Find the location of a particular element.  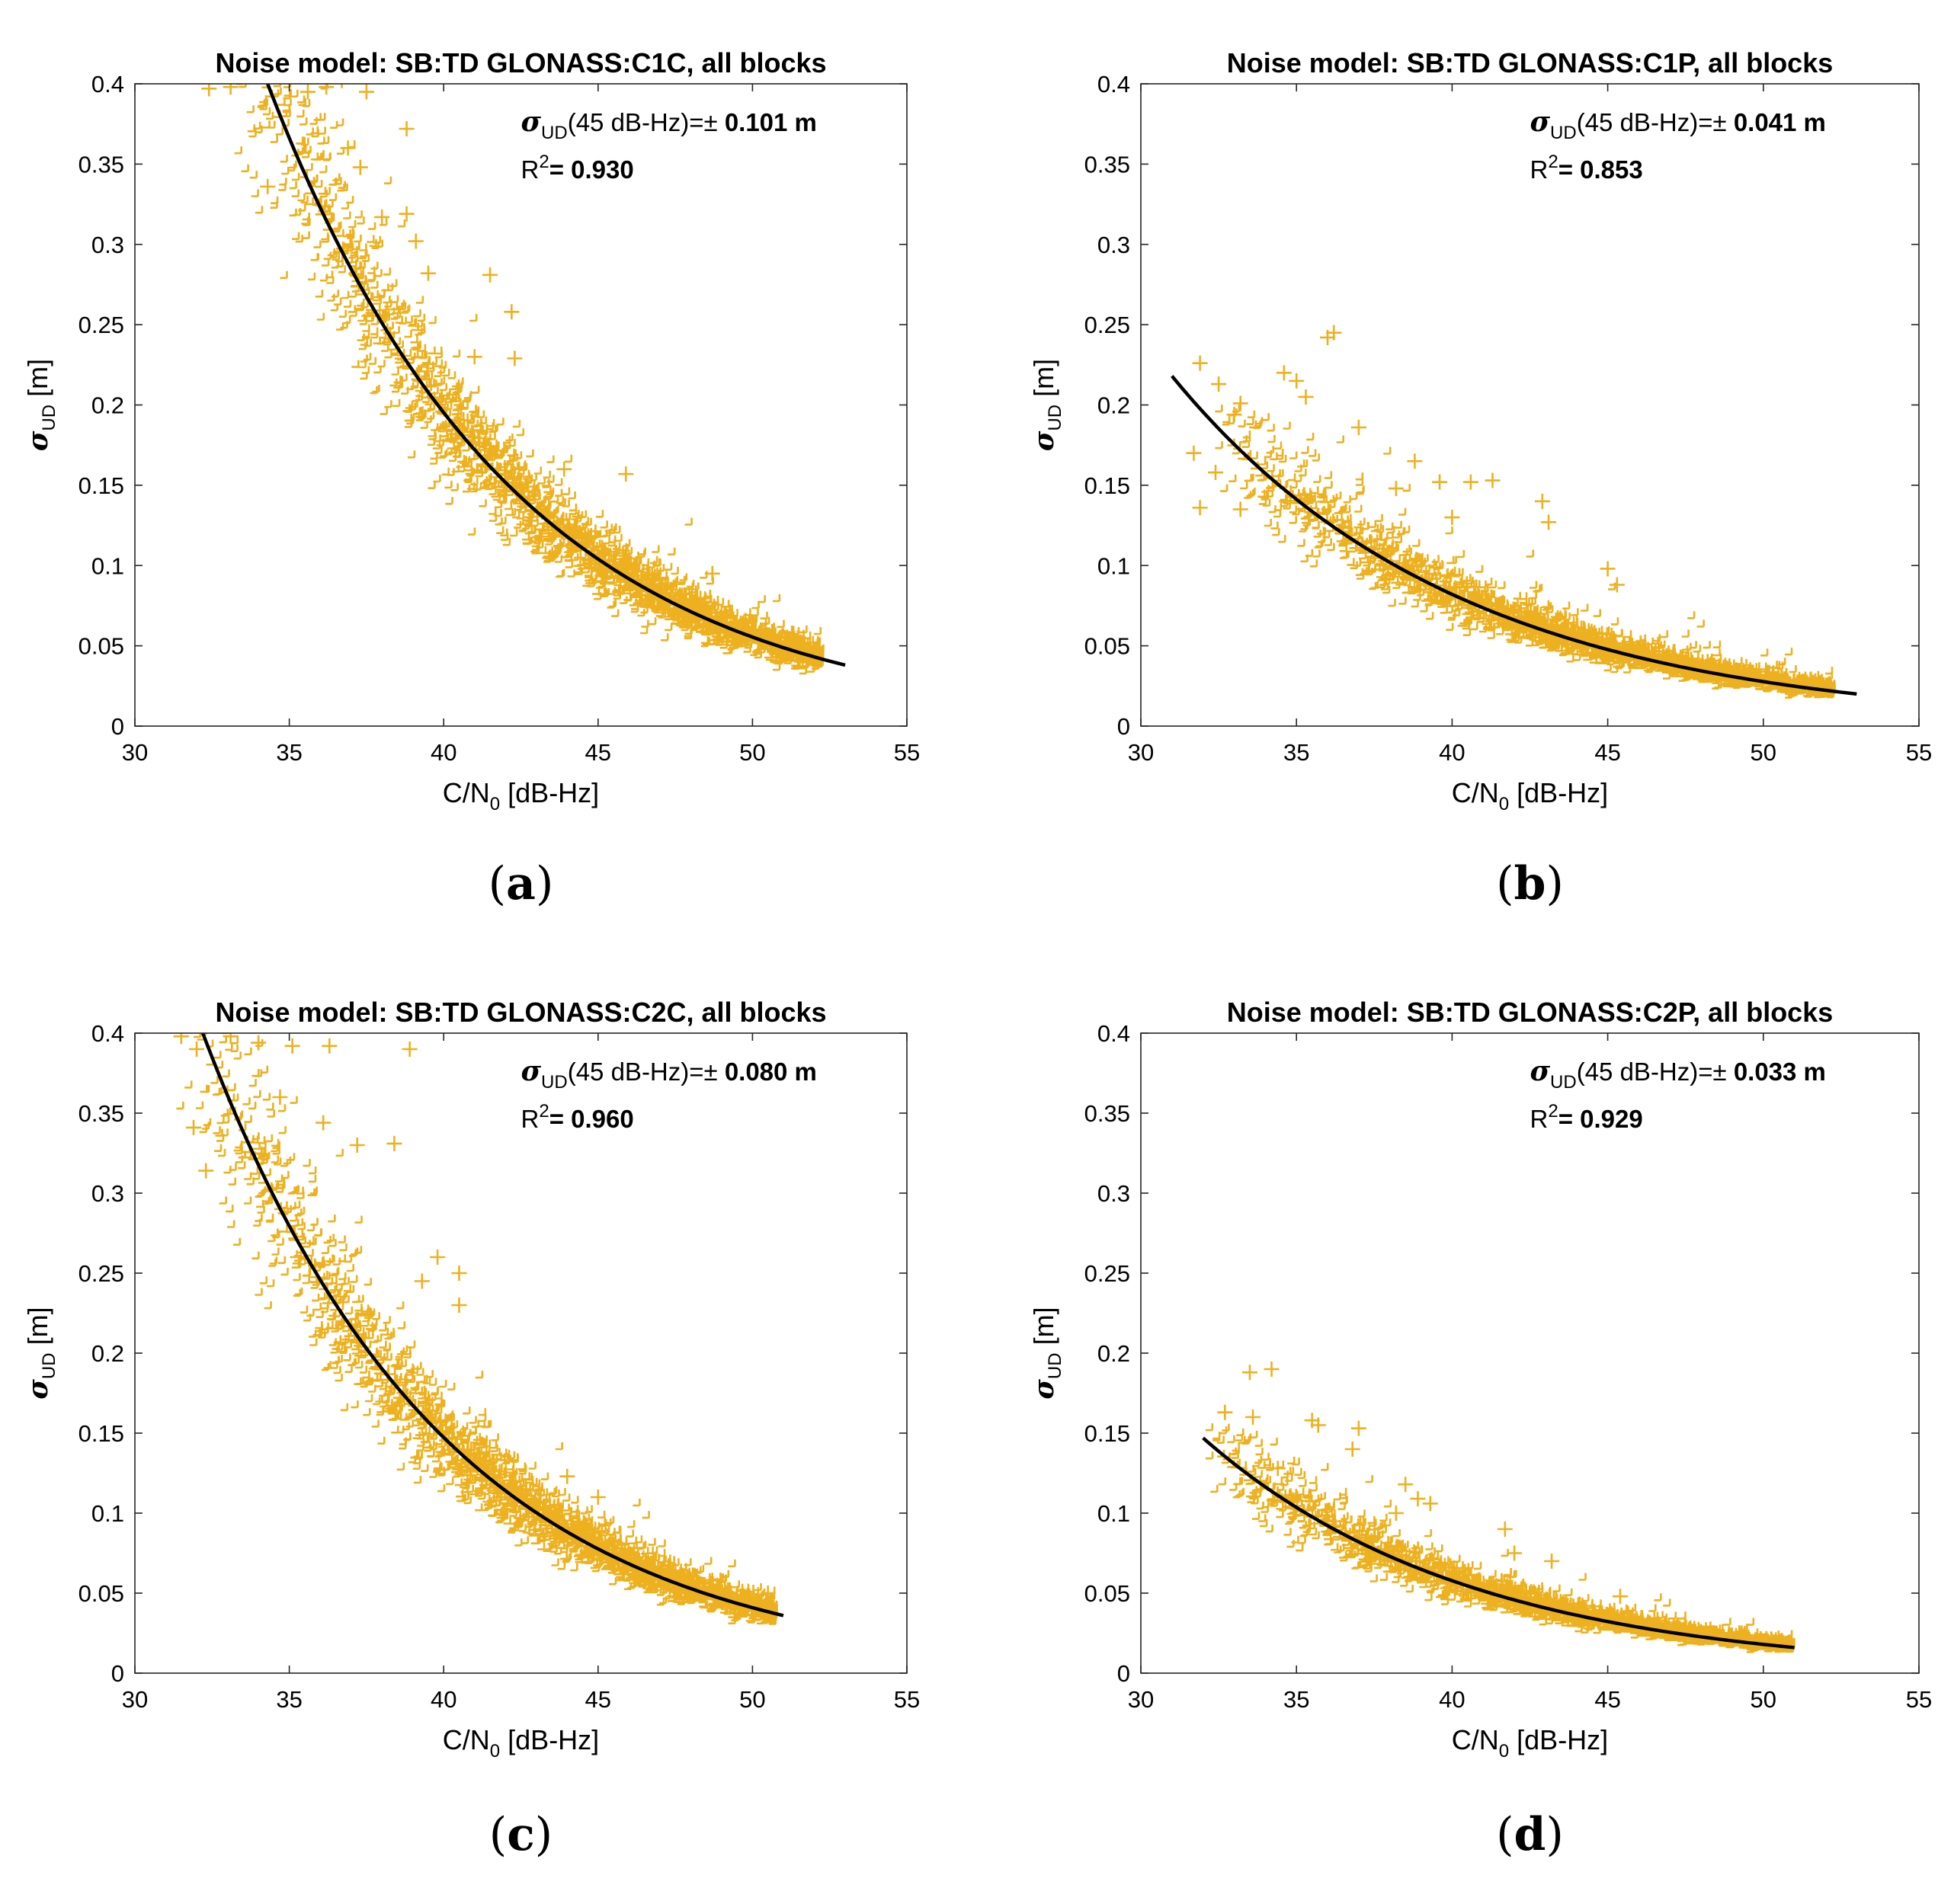

sigma-annotation: σUD(45 dB-Hz)=± 0.033 m is located at coordinates (1678, 1074).